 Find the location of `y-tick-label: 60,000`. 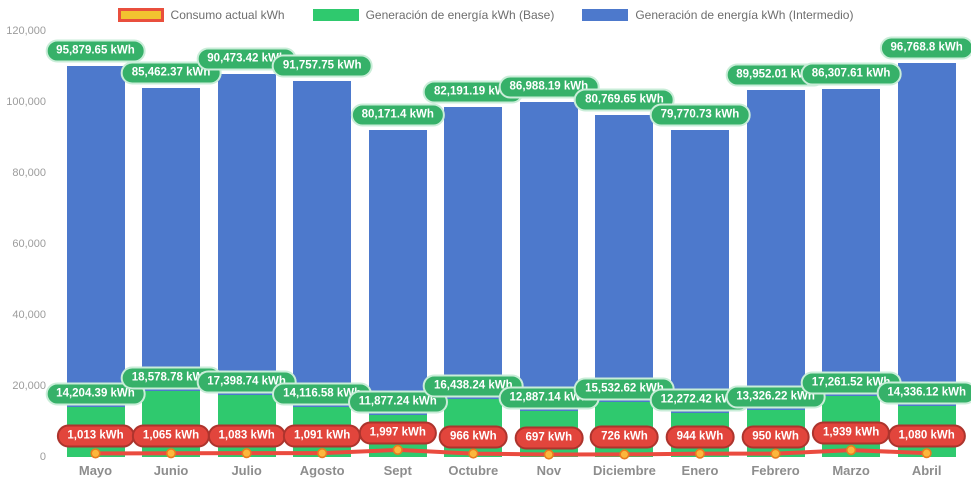

y-tick-label: 60,000 is located at coordinates (29, 244).